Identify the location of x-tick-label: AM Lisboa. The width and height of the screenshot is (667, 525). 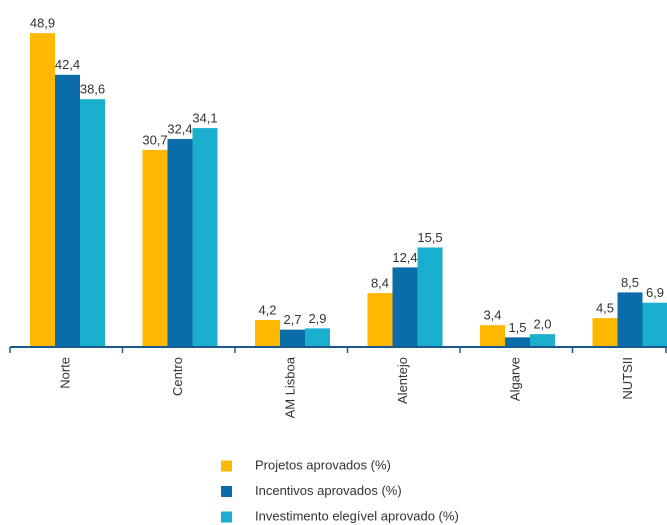
(290, 387).